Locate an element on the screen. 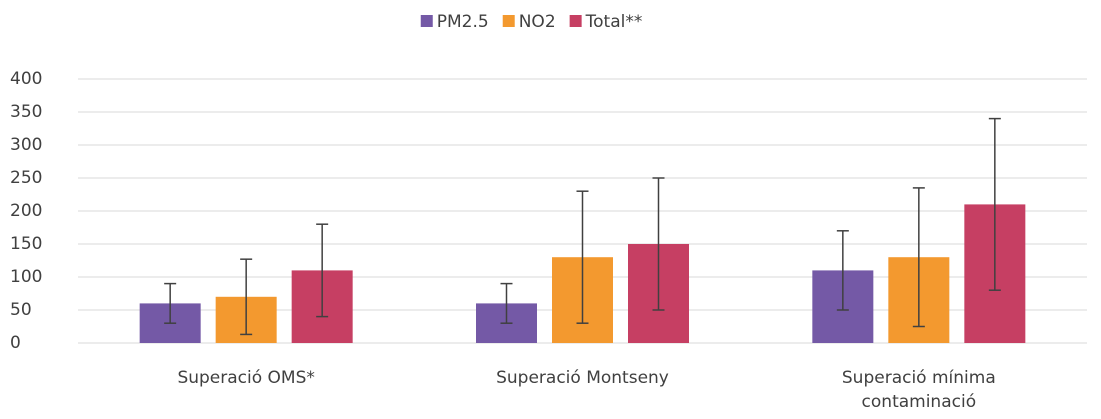 This screenshot has width=1101, height=419. legend-label: PM2.5 is located at coordinates (463, 22).